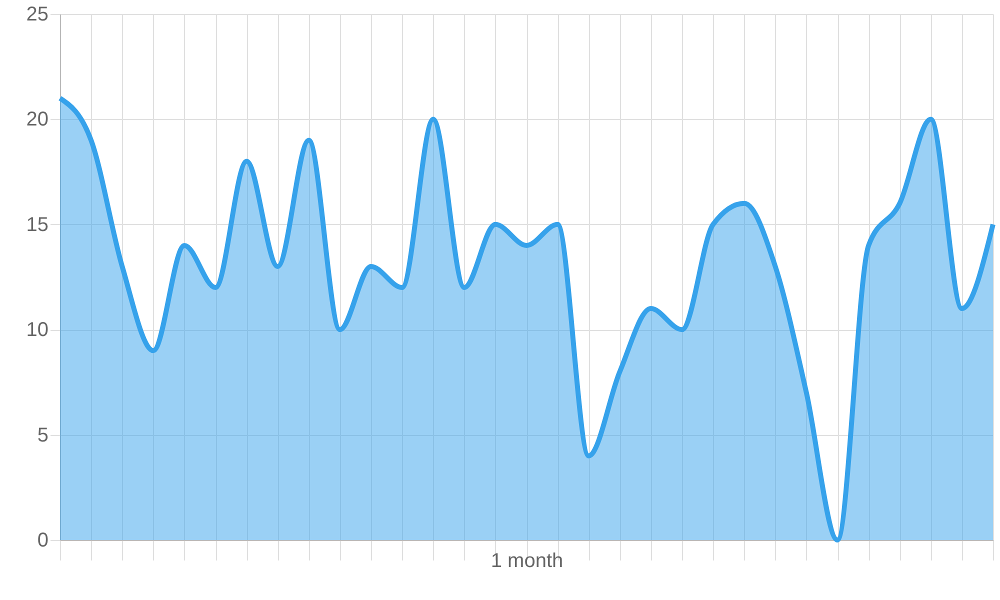 This screenshot has width=1000, height=600. What do you see at coordinates (42, 435) in the screenshot?
I see `y-tick-label: 5` at bounding box center [42, 435].